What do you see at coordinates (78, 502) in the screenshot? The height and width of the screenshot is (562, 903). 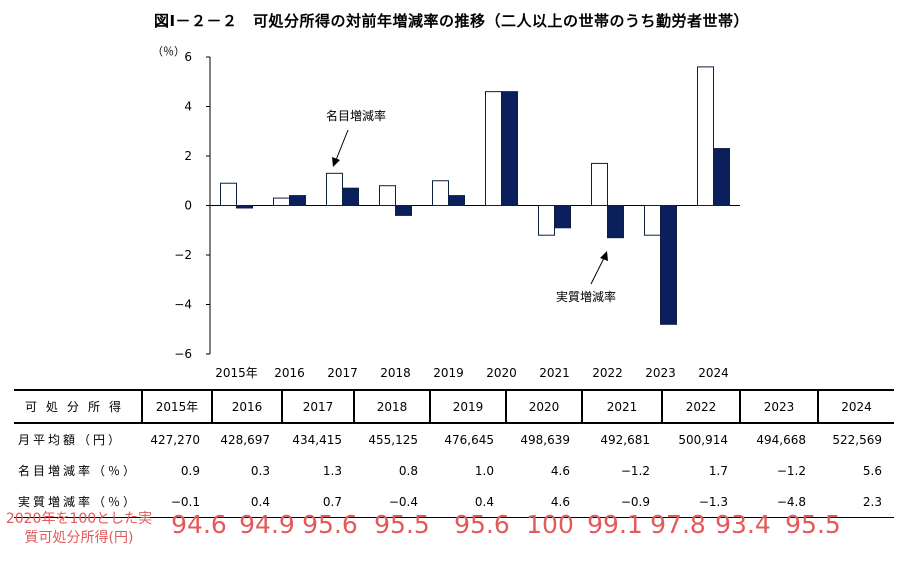 I see `table-row-label: 実質増減率（％）` at bounding box center [78, 502].